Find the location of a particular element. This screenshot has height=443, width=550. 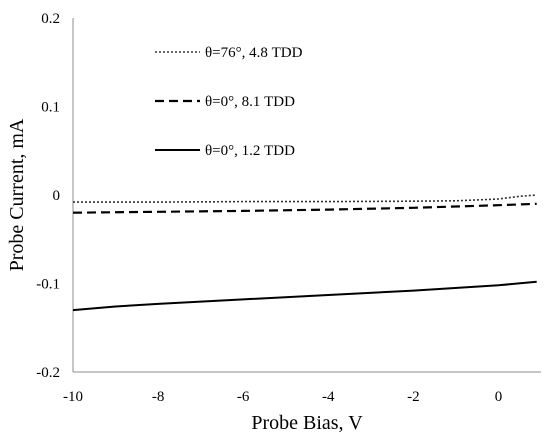

y-tick-label: 0 is located at coordinates (57, 196).